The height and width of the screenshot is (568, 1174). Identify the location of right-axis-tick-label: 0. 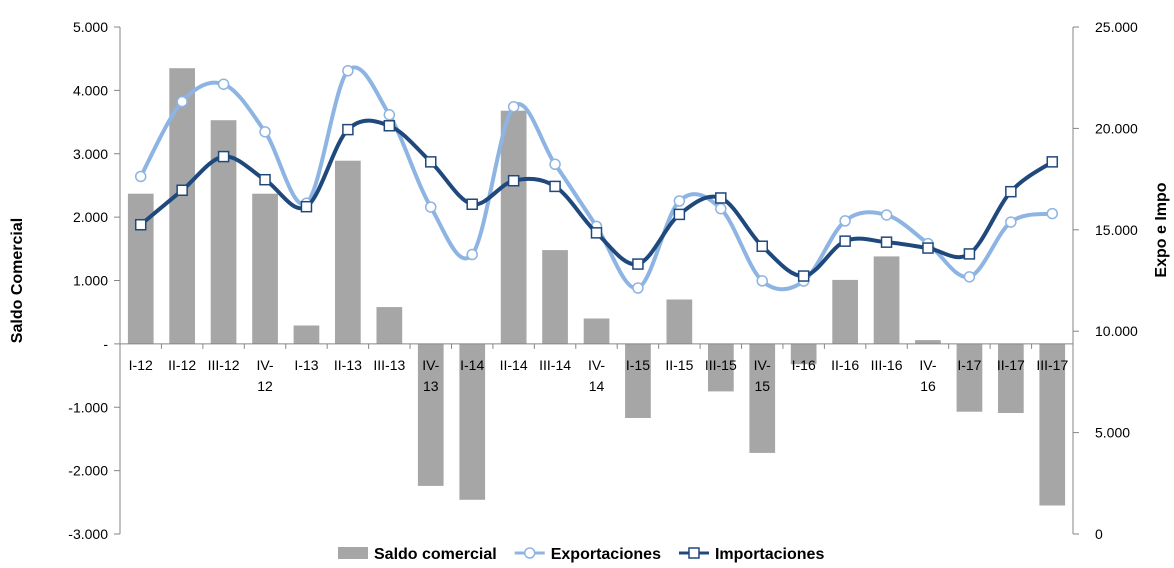
(1099, 534).